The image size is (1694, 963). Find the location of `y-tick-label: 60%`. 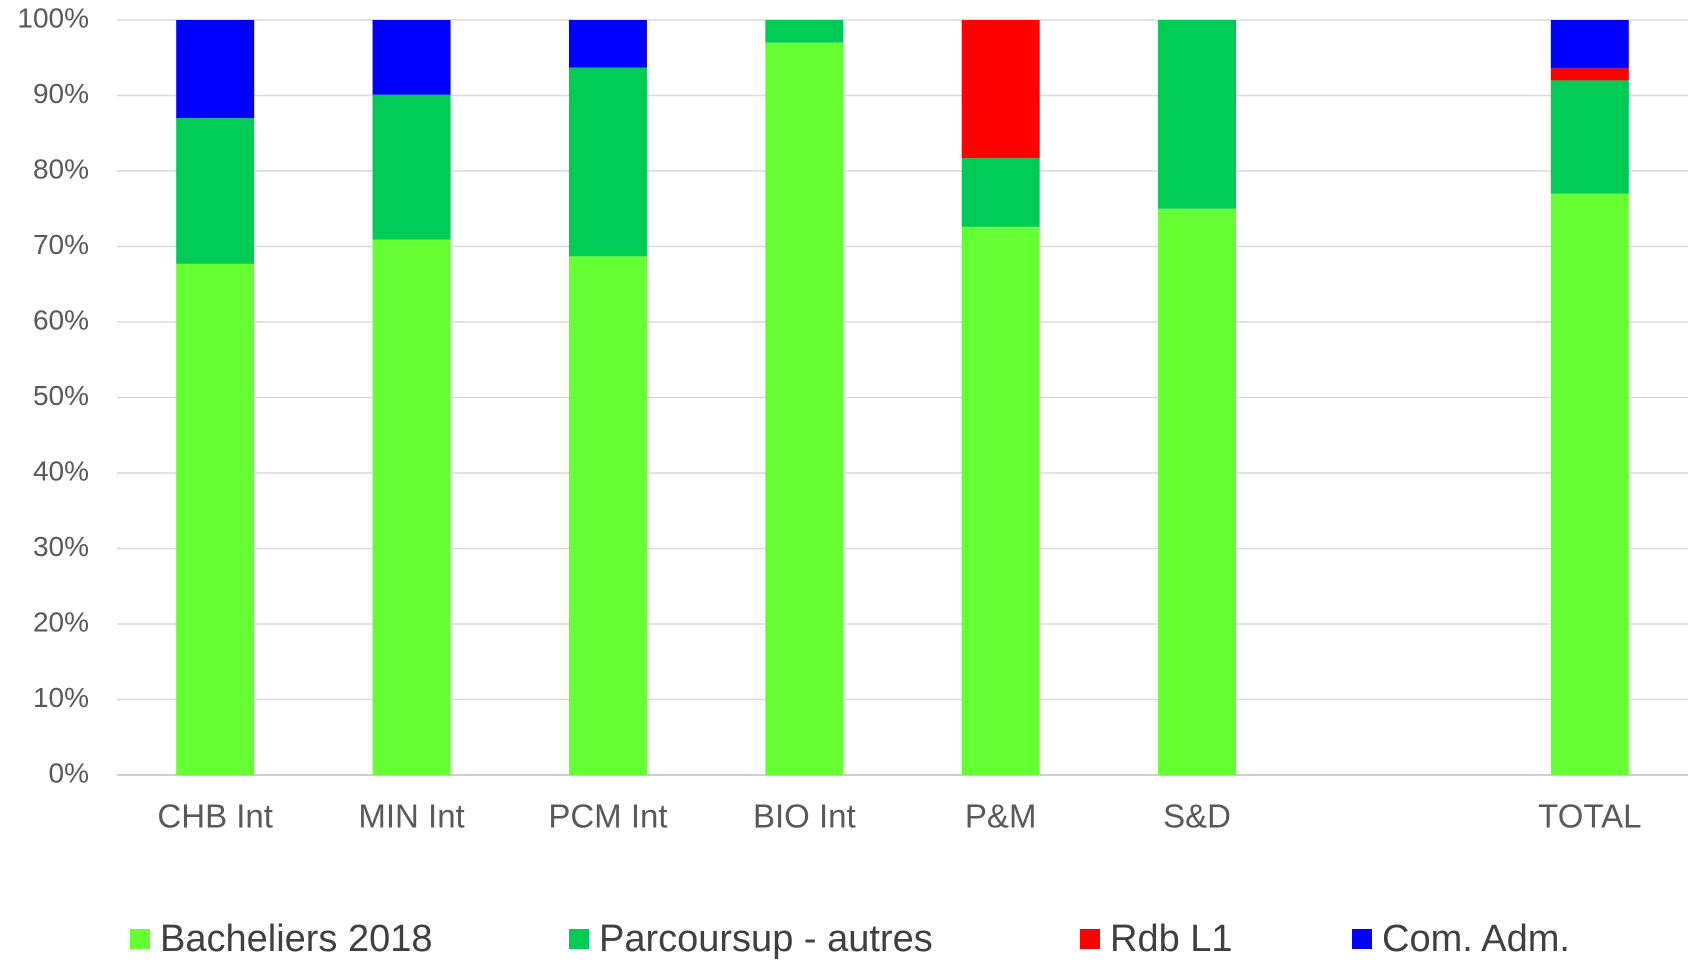

y-tick-label: 60% is located at coordinates (61, 319).